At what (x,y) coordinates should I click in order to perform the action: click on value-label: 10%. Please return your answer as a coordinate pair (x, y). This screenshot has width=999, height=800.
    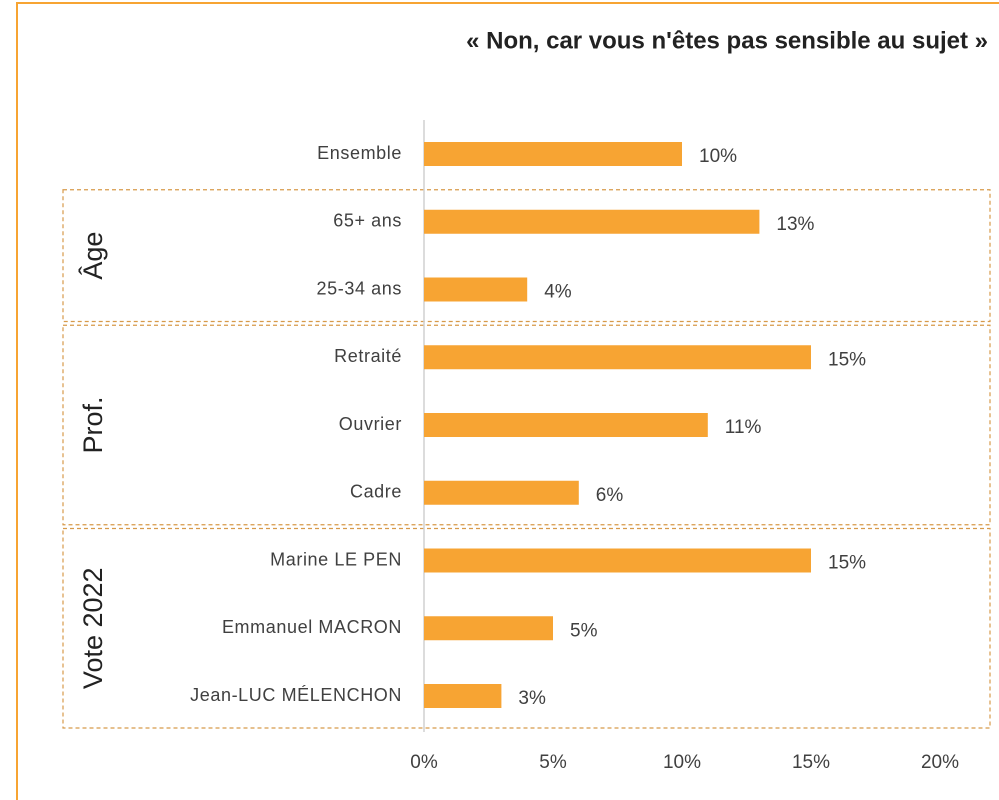
    Looking at the image, I should click on (718, 156).